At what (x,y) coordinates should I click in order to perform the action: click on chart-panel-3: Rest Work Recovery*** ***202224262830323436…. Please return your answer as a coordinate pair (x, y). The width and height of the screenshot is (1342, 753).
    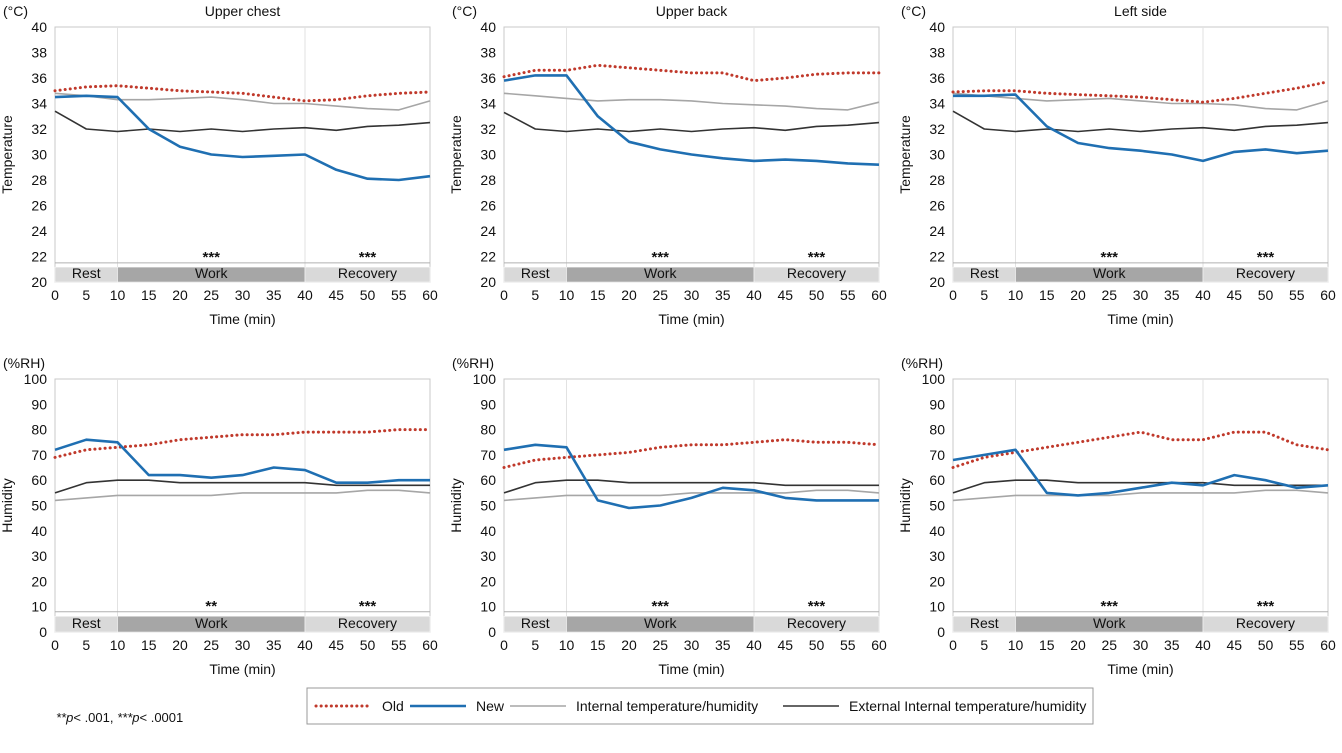
    Looking at the image, I should click on (1116, 165).